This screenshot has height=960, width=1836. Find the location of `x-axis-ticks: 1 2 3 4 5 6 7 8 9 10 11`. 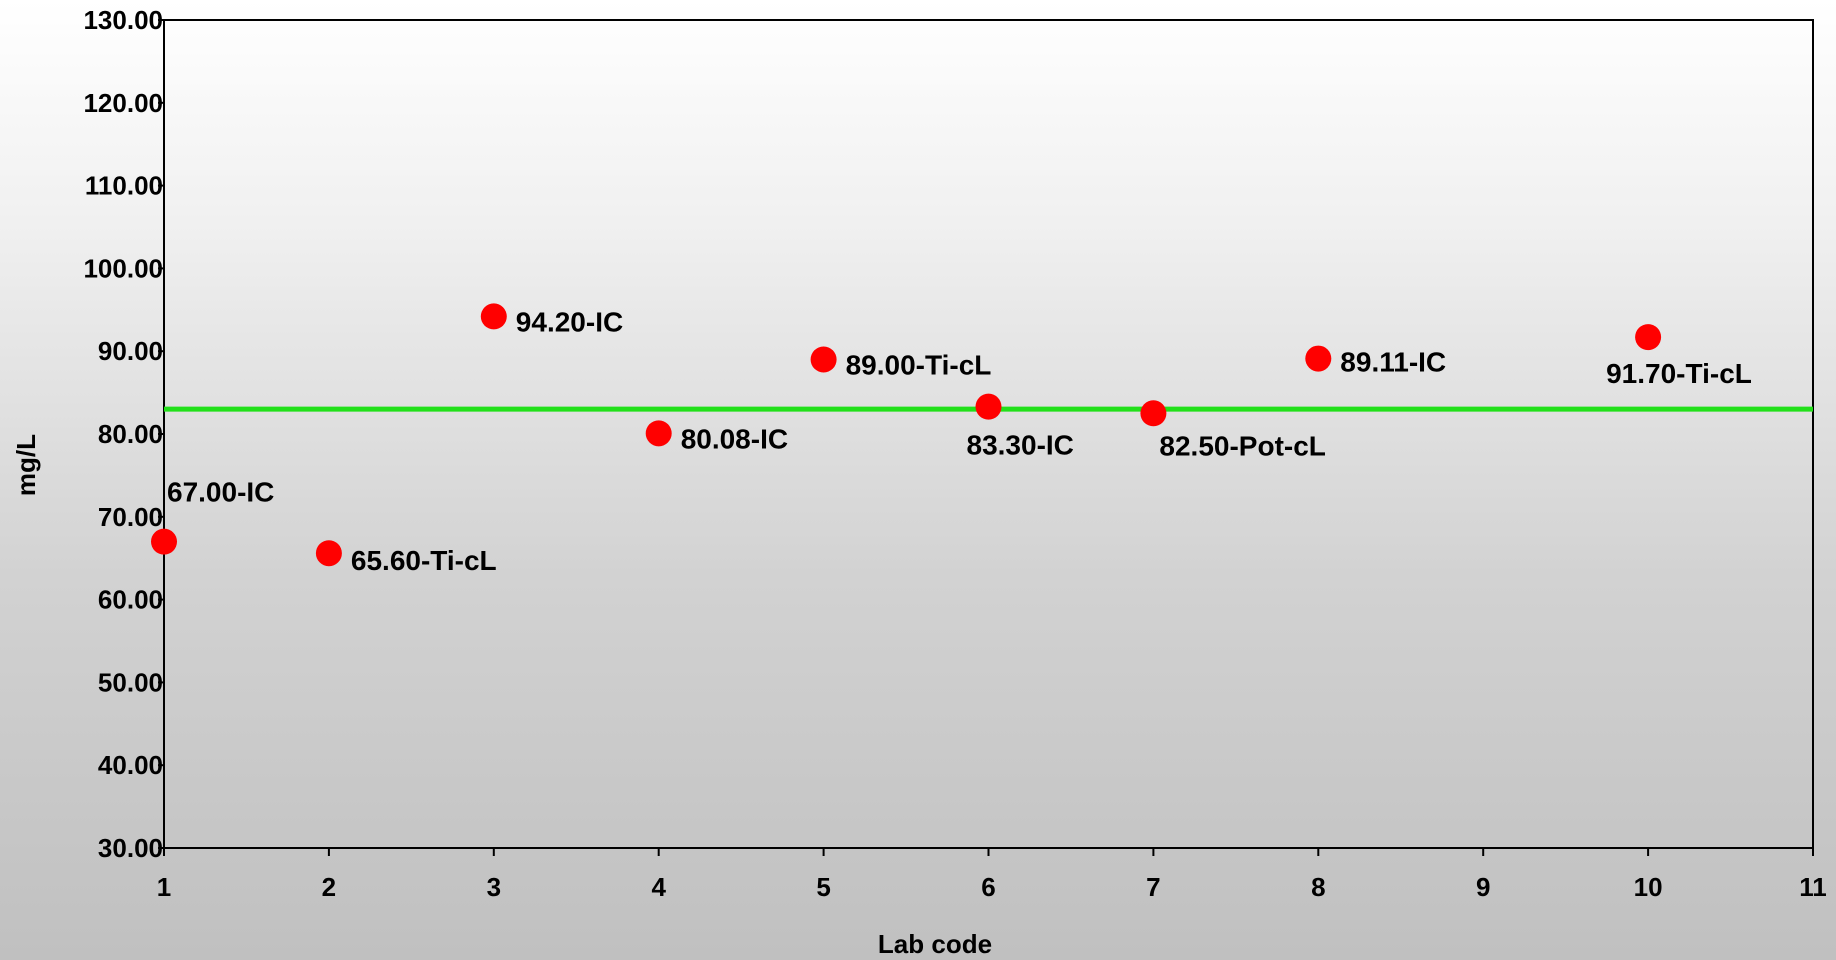

x-axis-ticks: 1 2 3 4 5 6 7 8 9 10 11 is located at coordinates (992, 887).